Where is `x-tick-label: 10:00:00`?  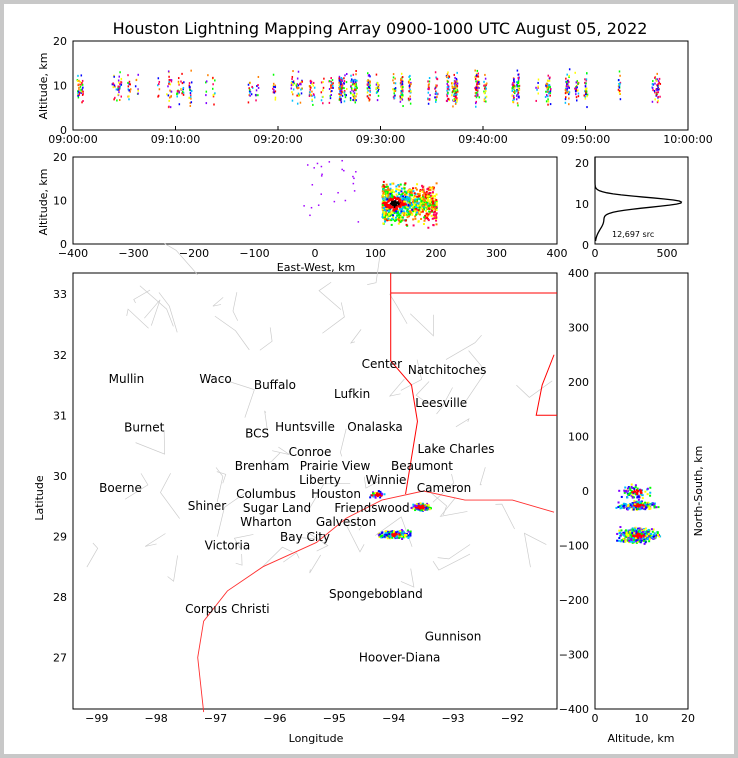 x-tick-label: 10:00:00 is located at coordinates (687, 139).